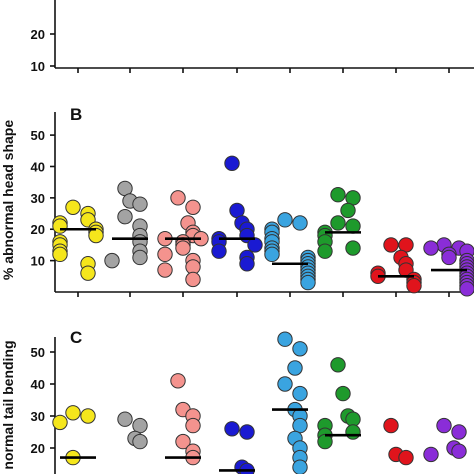 The width and height of the screenshot is (474, 474). What do you see at coordinates (8, 200) in the screenshot?
I see `panel-b-y-axis-title: % abnormal head shape` at bounding box center [8, 200].